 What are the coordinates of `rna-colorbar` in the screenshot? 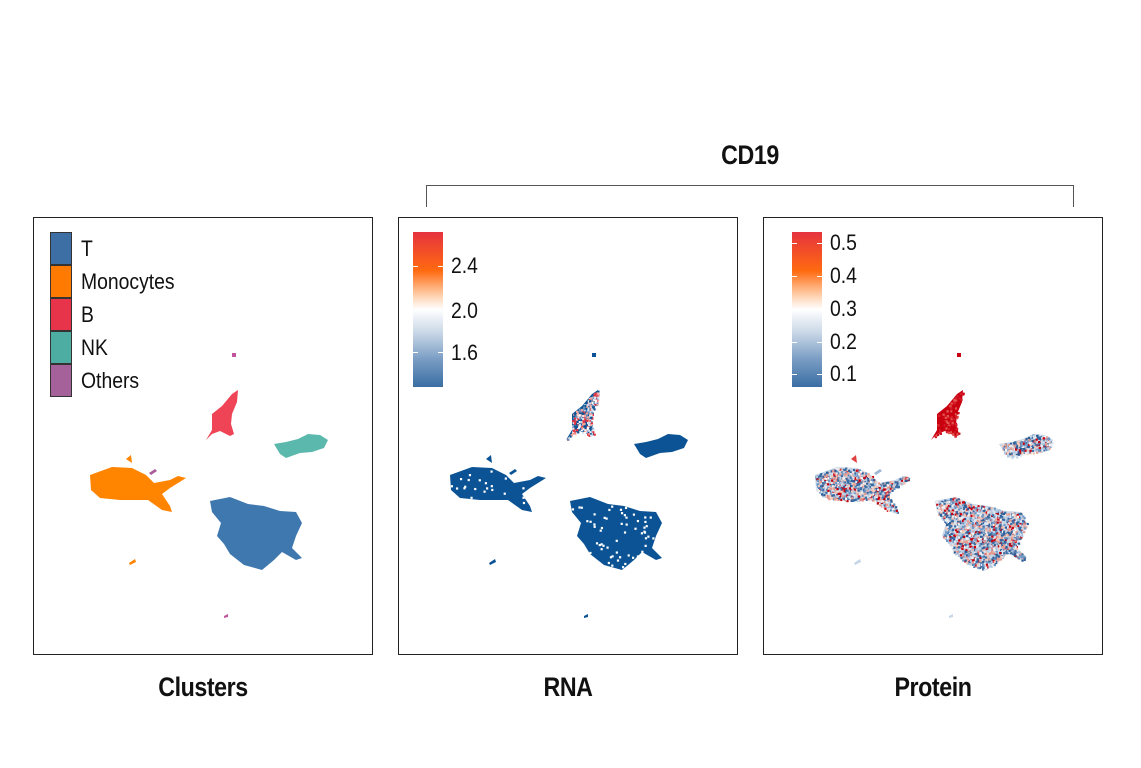 It's located at (428, 309).